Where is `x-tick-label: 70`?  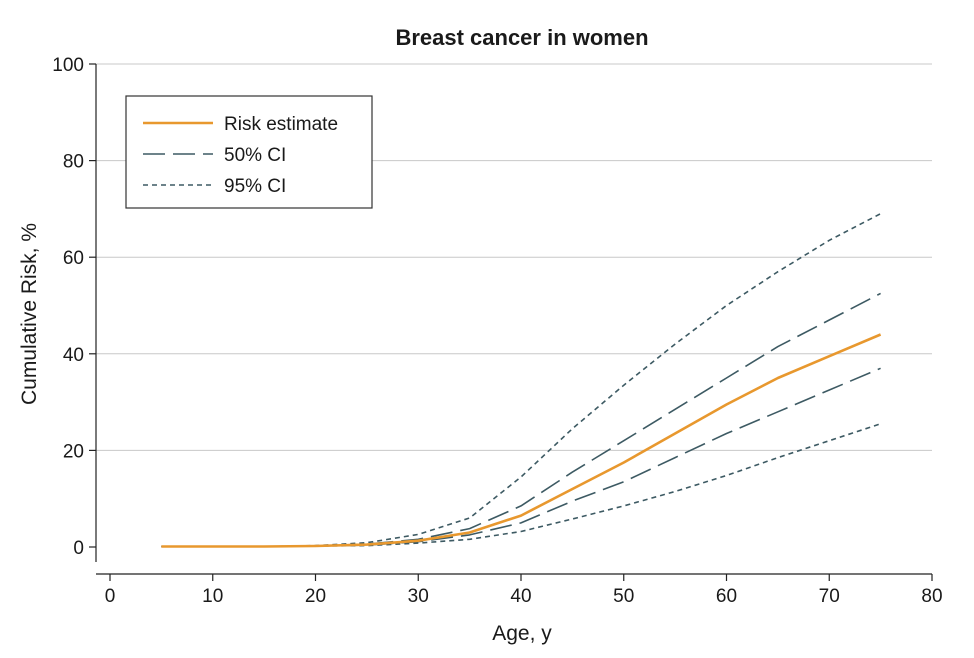
x-tick-label: 70 is located at coordinates (829, 596).